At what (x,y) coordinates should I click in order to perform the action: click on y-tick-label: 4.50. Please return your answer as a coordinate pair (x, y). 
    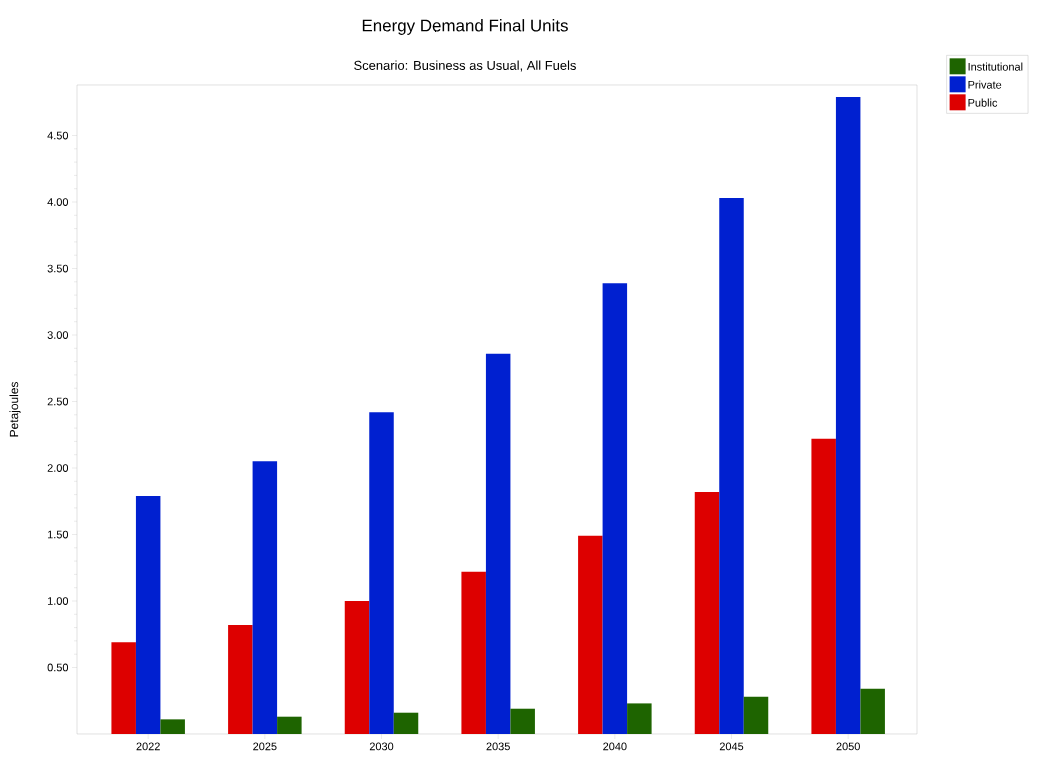
    Looking at the image, I should click on (58, 135).